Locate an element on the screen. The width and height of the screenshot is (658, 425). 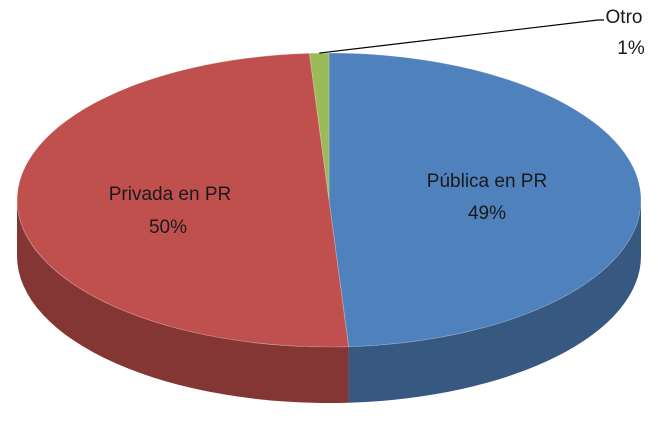
slice-value-label: 49% is located at coordinates (487, 213).